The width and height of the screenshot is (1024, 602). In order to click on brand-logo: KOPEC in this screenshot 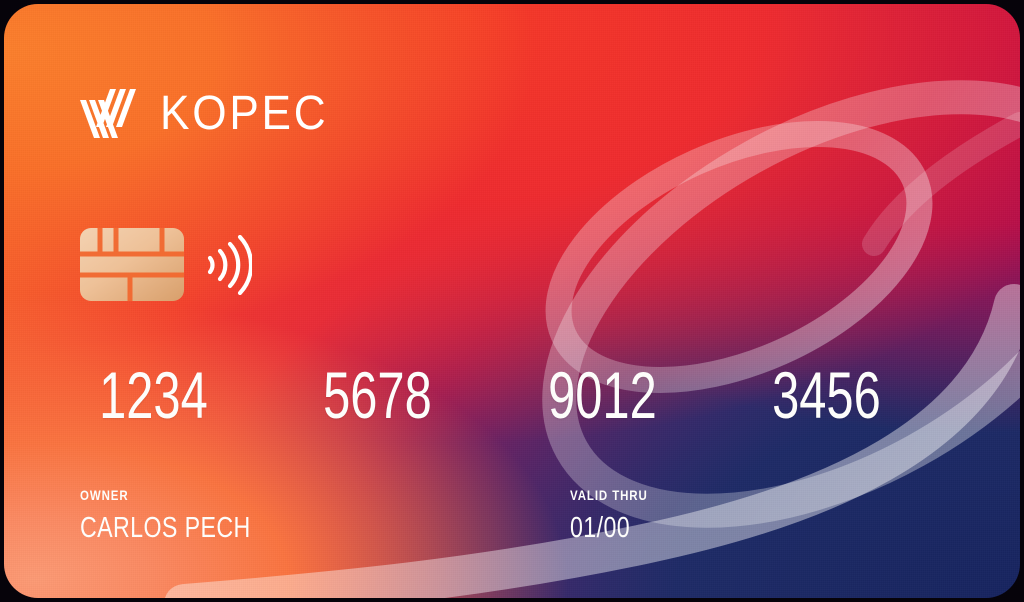, I will do `click(211, 114)`.